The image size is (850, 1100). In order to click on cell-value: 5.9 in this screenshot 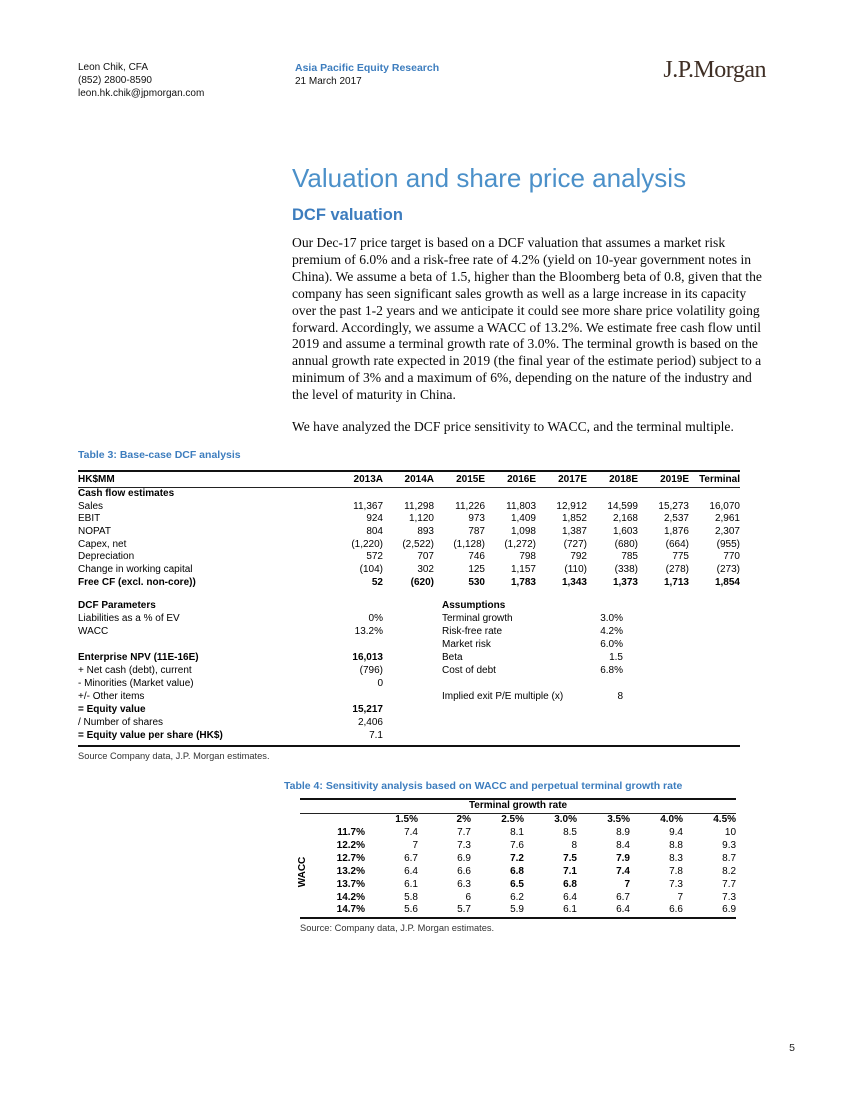, I will do `click(517, 910)`.